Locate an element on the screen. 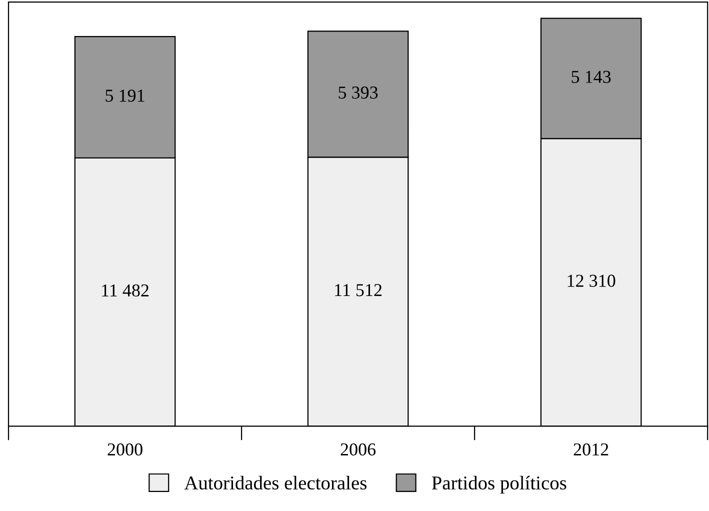 The image size is (709, 511). x-tick-label: 2000 is located at coordinates (125, 449).